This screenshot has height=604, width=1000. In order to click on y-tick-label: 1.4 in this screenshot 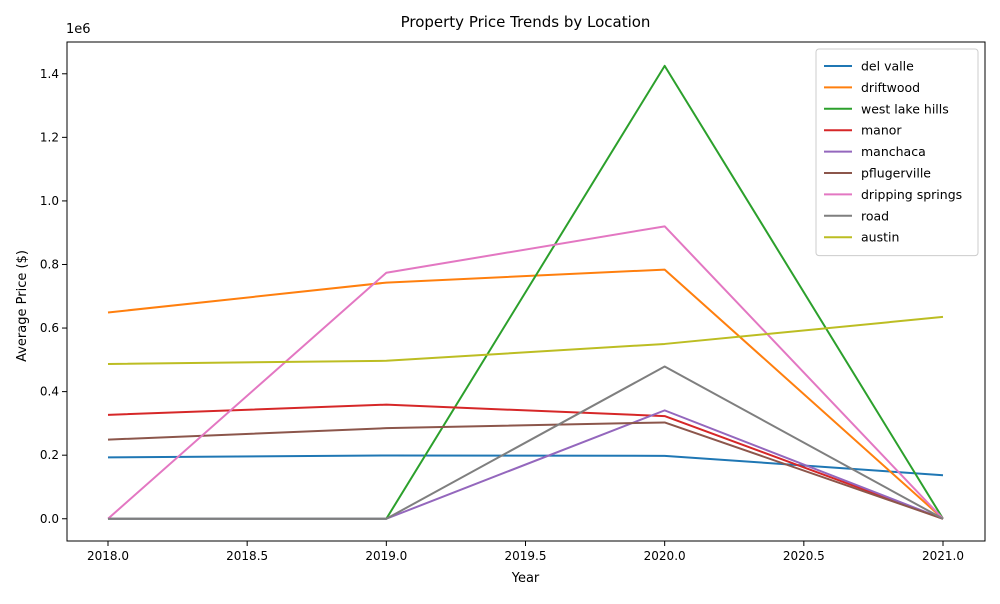, I will do `click(49, 74)`.